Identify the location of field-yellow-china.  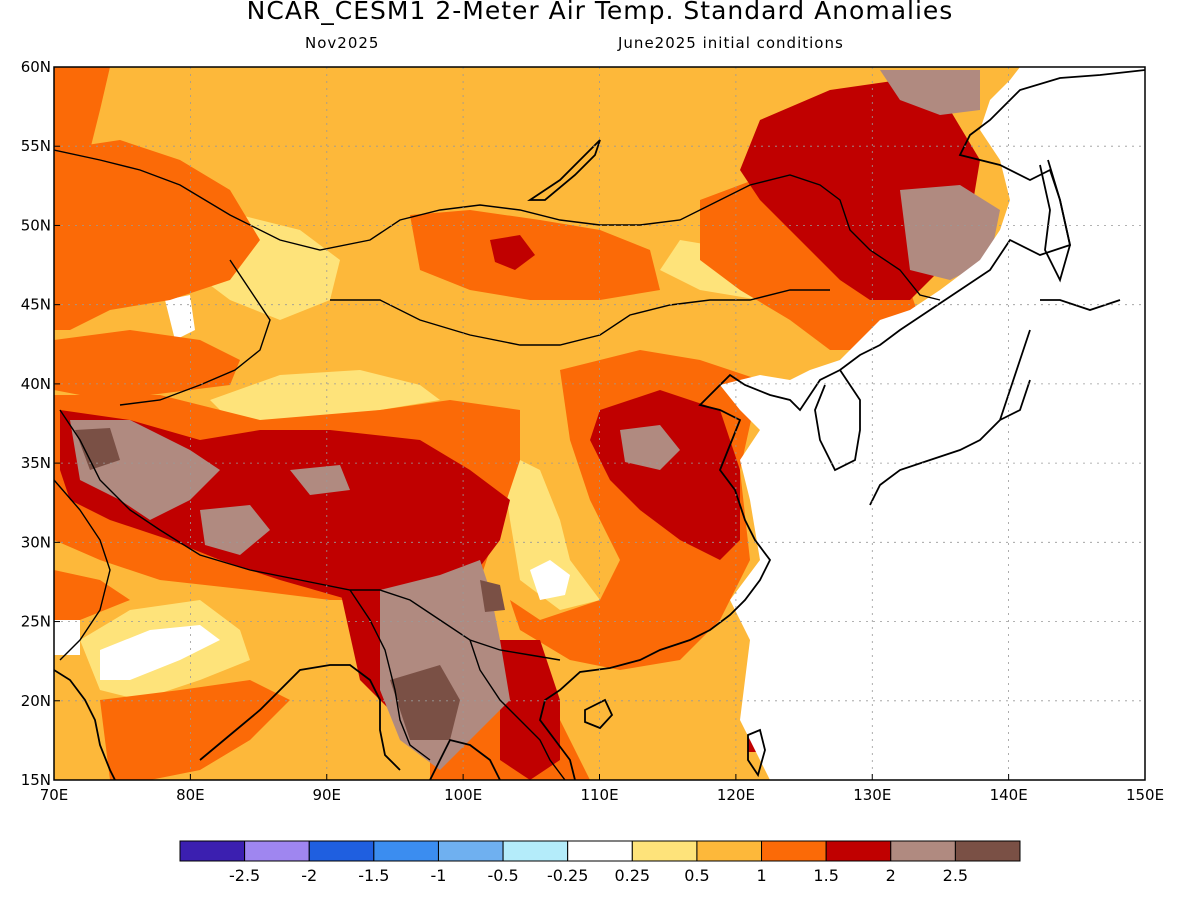
(550, 530).